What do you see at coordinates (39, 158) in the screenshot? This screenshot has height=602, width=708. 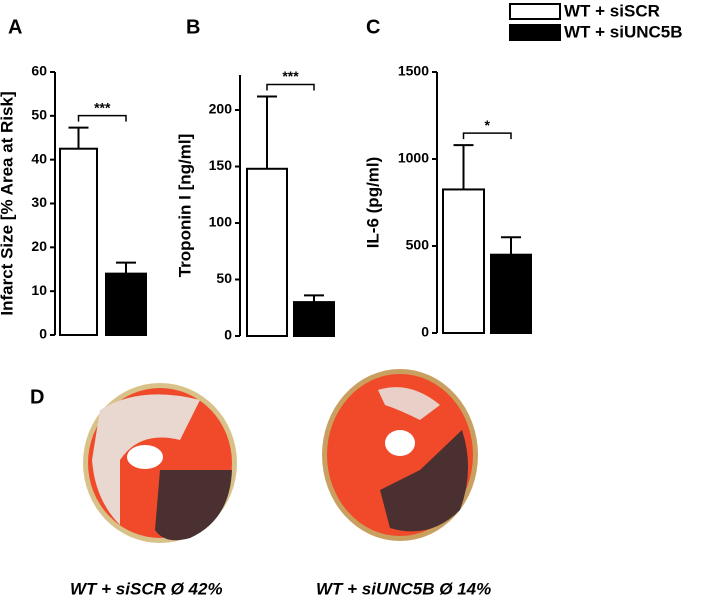 I see `y-tick-label: 40` at bounding box center [39, 158].